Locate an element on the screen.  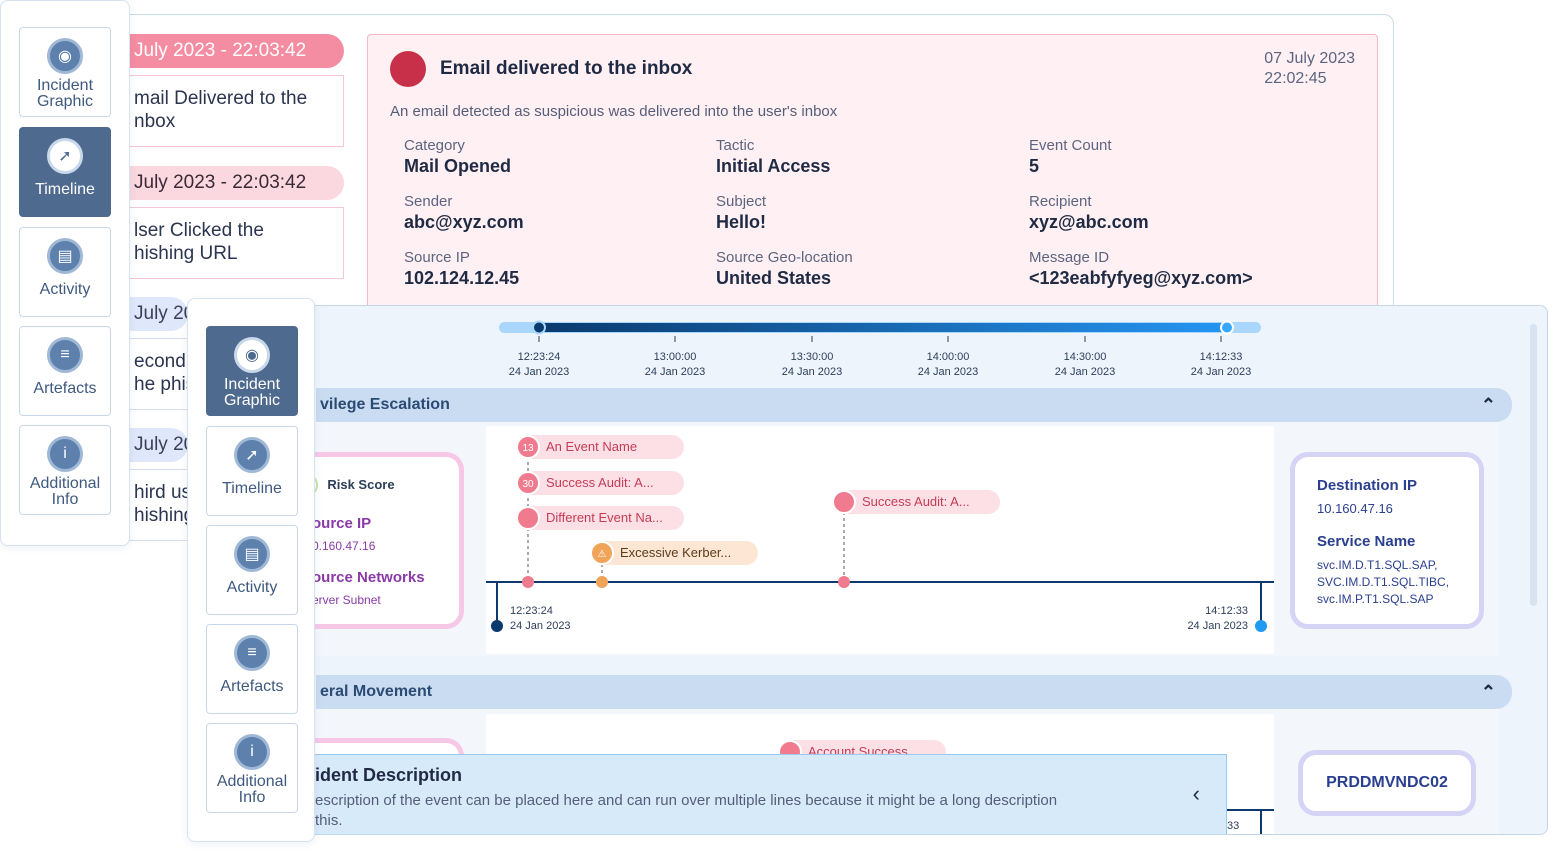
timeline-entry-text: he phis is located at coordinates (160, 384).